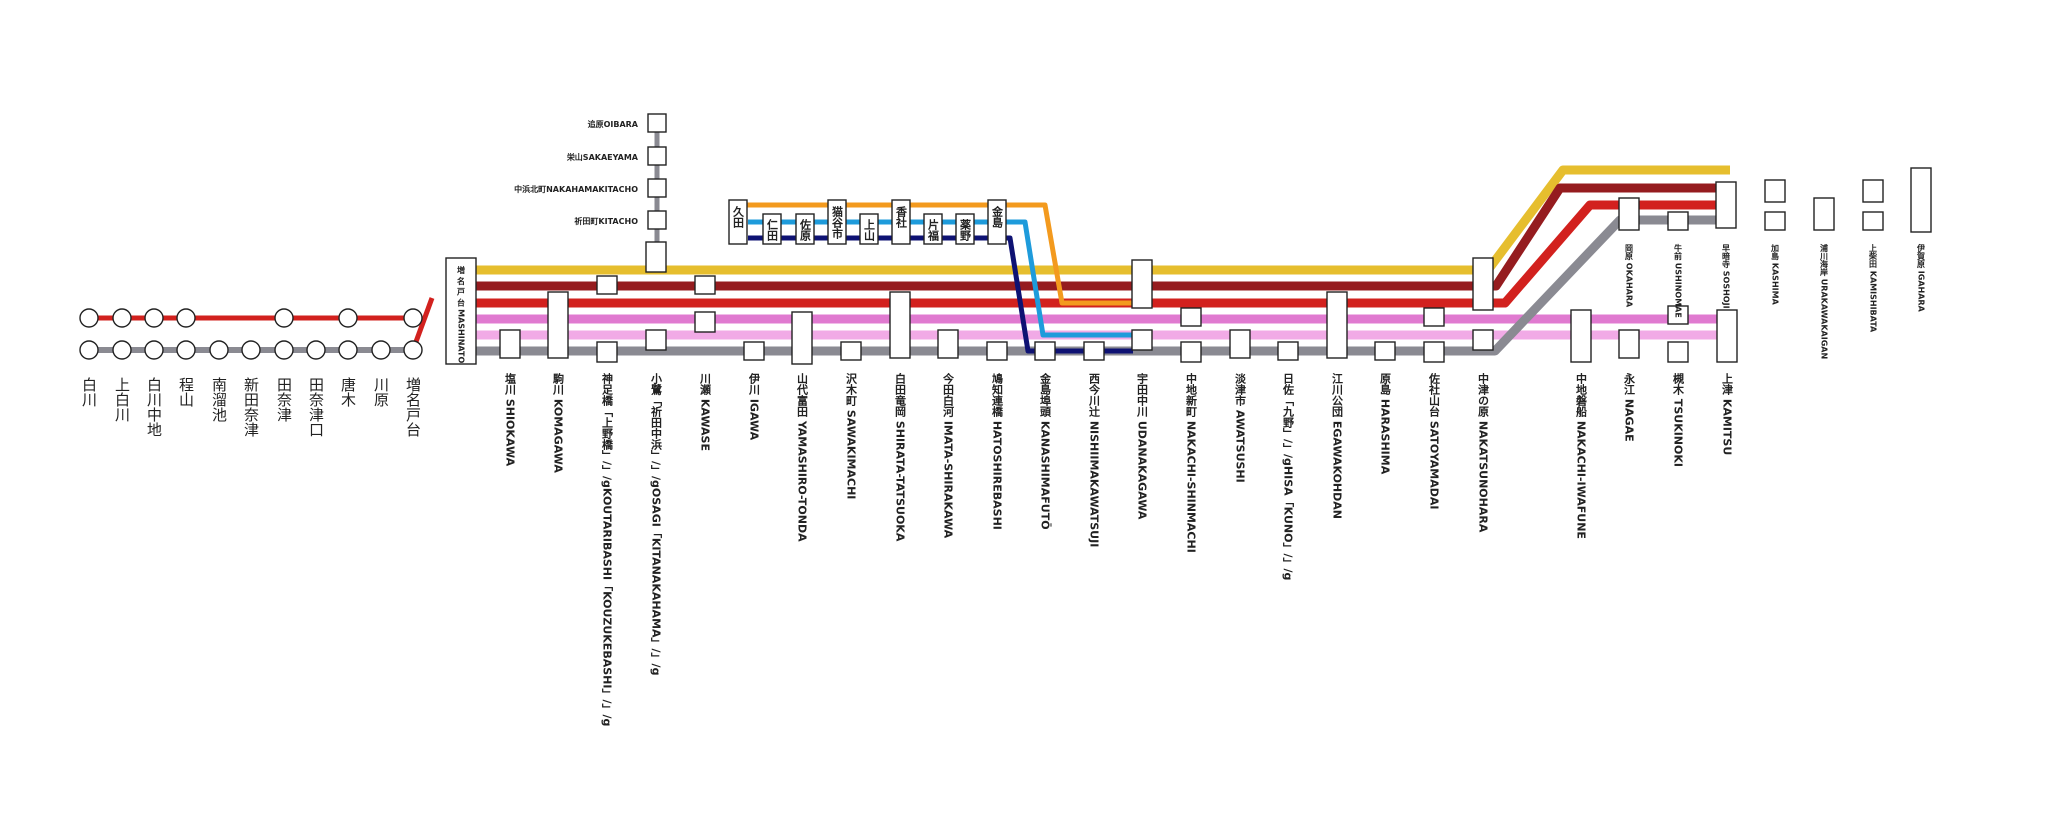  What do you see at coordinates (900, 457) in the screenshot?
I see `main-station-label: 白田竜岡 SHIRATA-TATSUOKA` at bounding box center [900, 457].